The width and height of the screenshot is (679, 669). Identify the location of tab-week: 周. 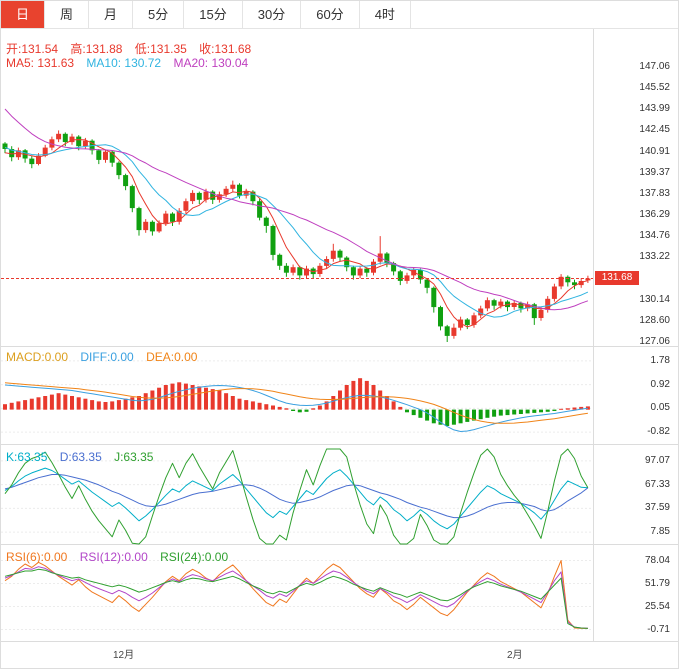
(67, 14).